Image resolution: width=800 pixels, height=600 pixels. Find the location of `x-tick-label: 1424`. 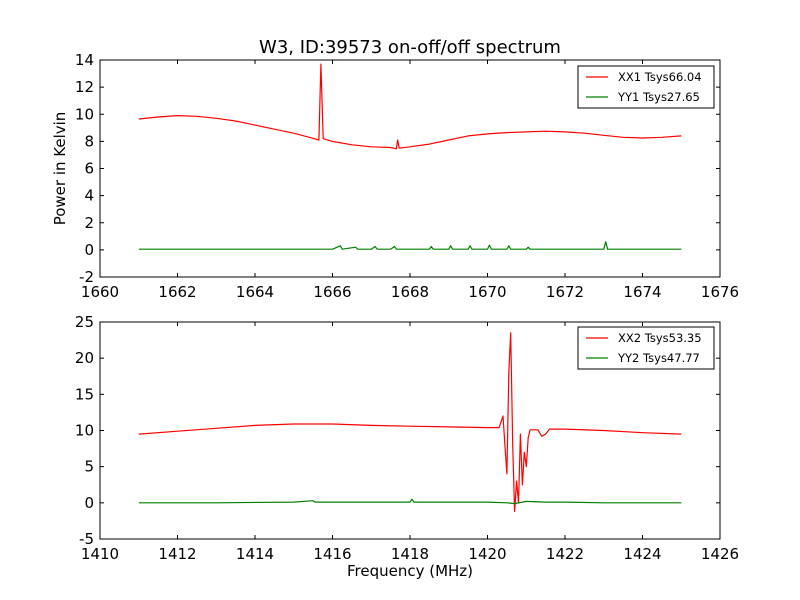

x-tick-label: 1424 is located at coordinates (642, 554).